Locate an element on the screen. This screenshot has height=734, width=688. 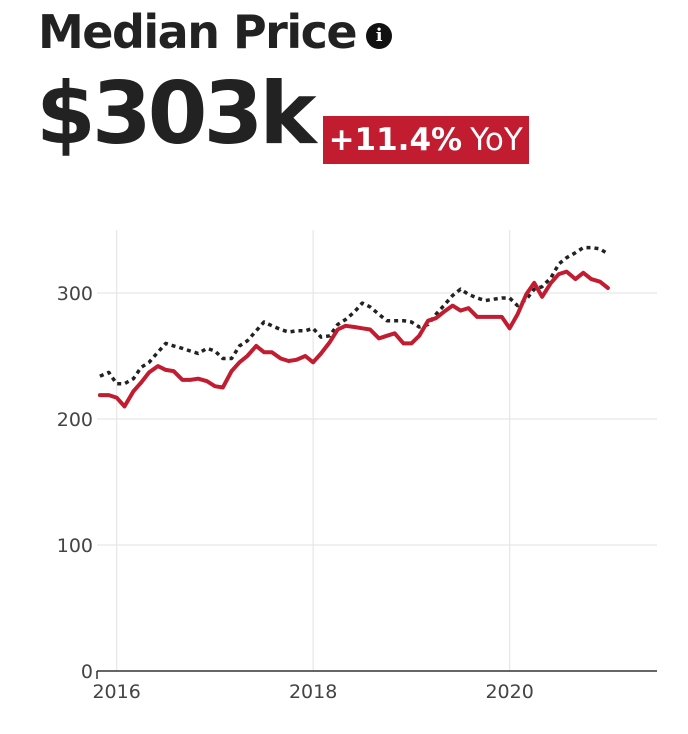
chart-axes is located at coordinates (376, 674).